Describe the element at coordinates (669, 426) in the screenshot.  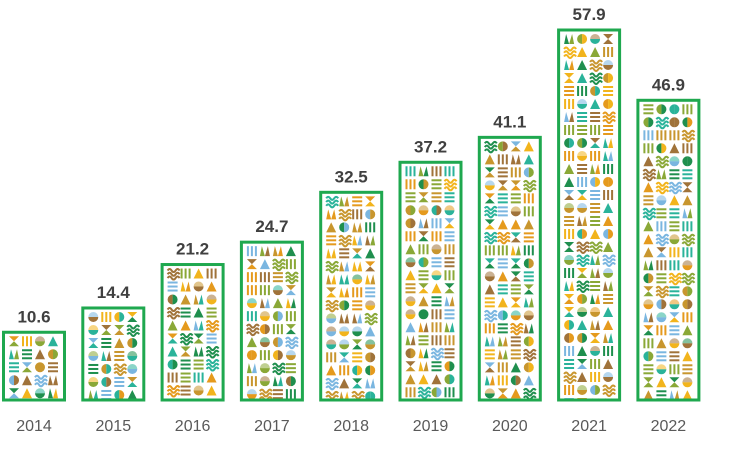
I see `x-tick-label: 2022` at that location.